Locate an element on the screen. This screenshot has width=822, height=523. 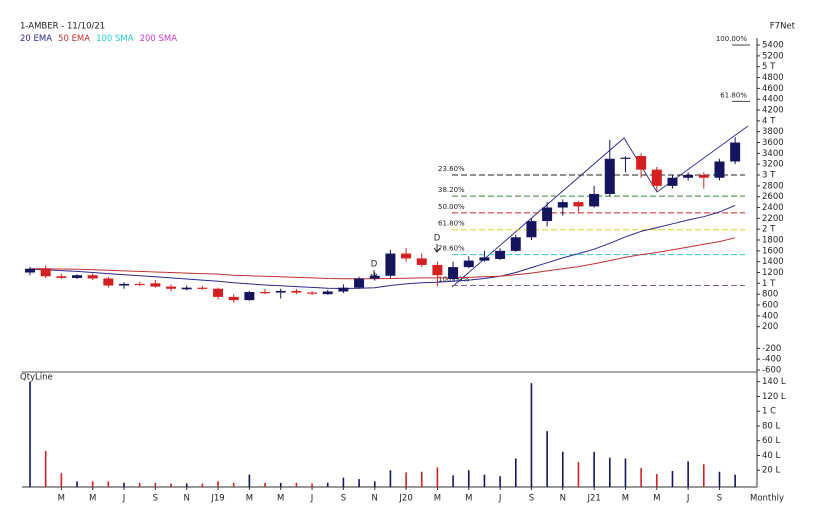
source: F7Net is located at coordinates (783, 27).